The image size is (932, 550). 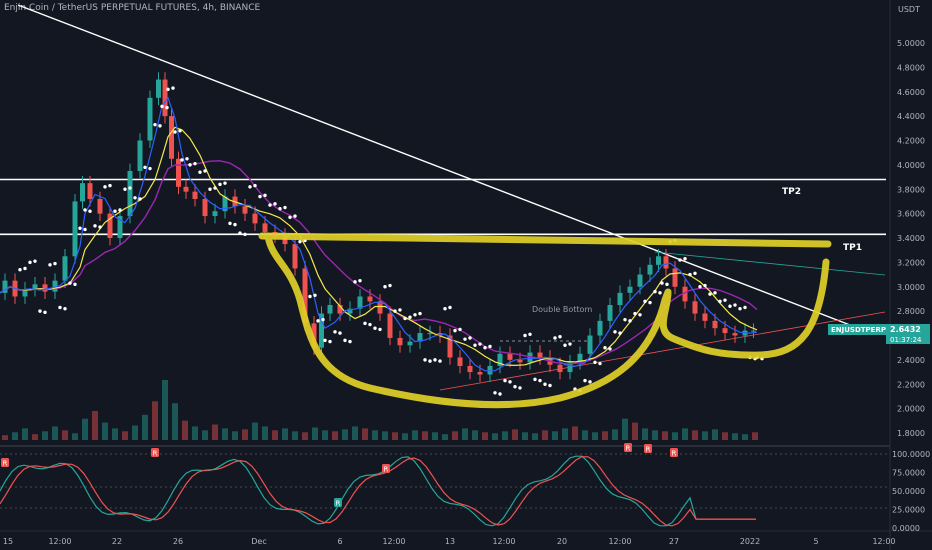 What do you see at coordinates (5, 462) in the screenshot?
I see `oscillator-signal-marker` at bounding box center [5, 462].